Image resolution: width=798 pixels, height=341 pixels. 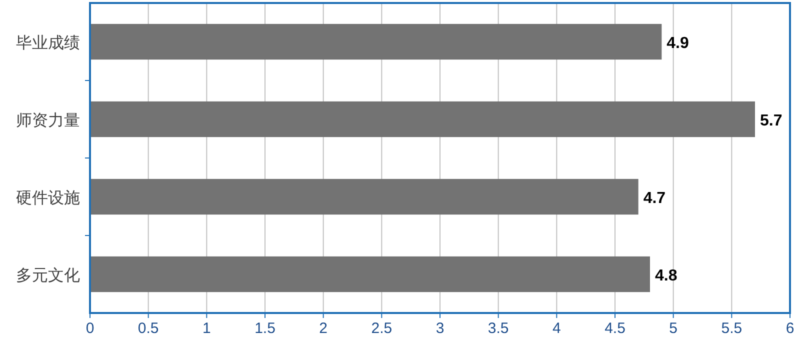 I want to click on data-label: 5.7, so click(x=771, y=121).